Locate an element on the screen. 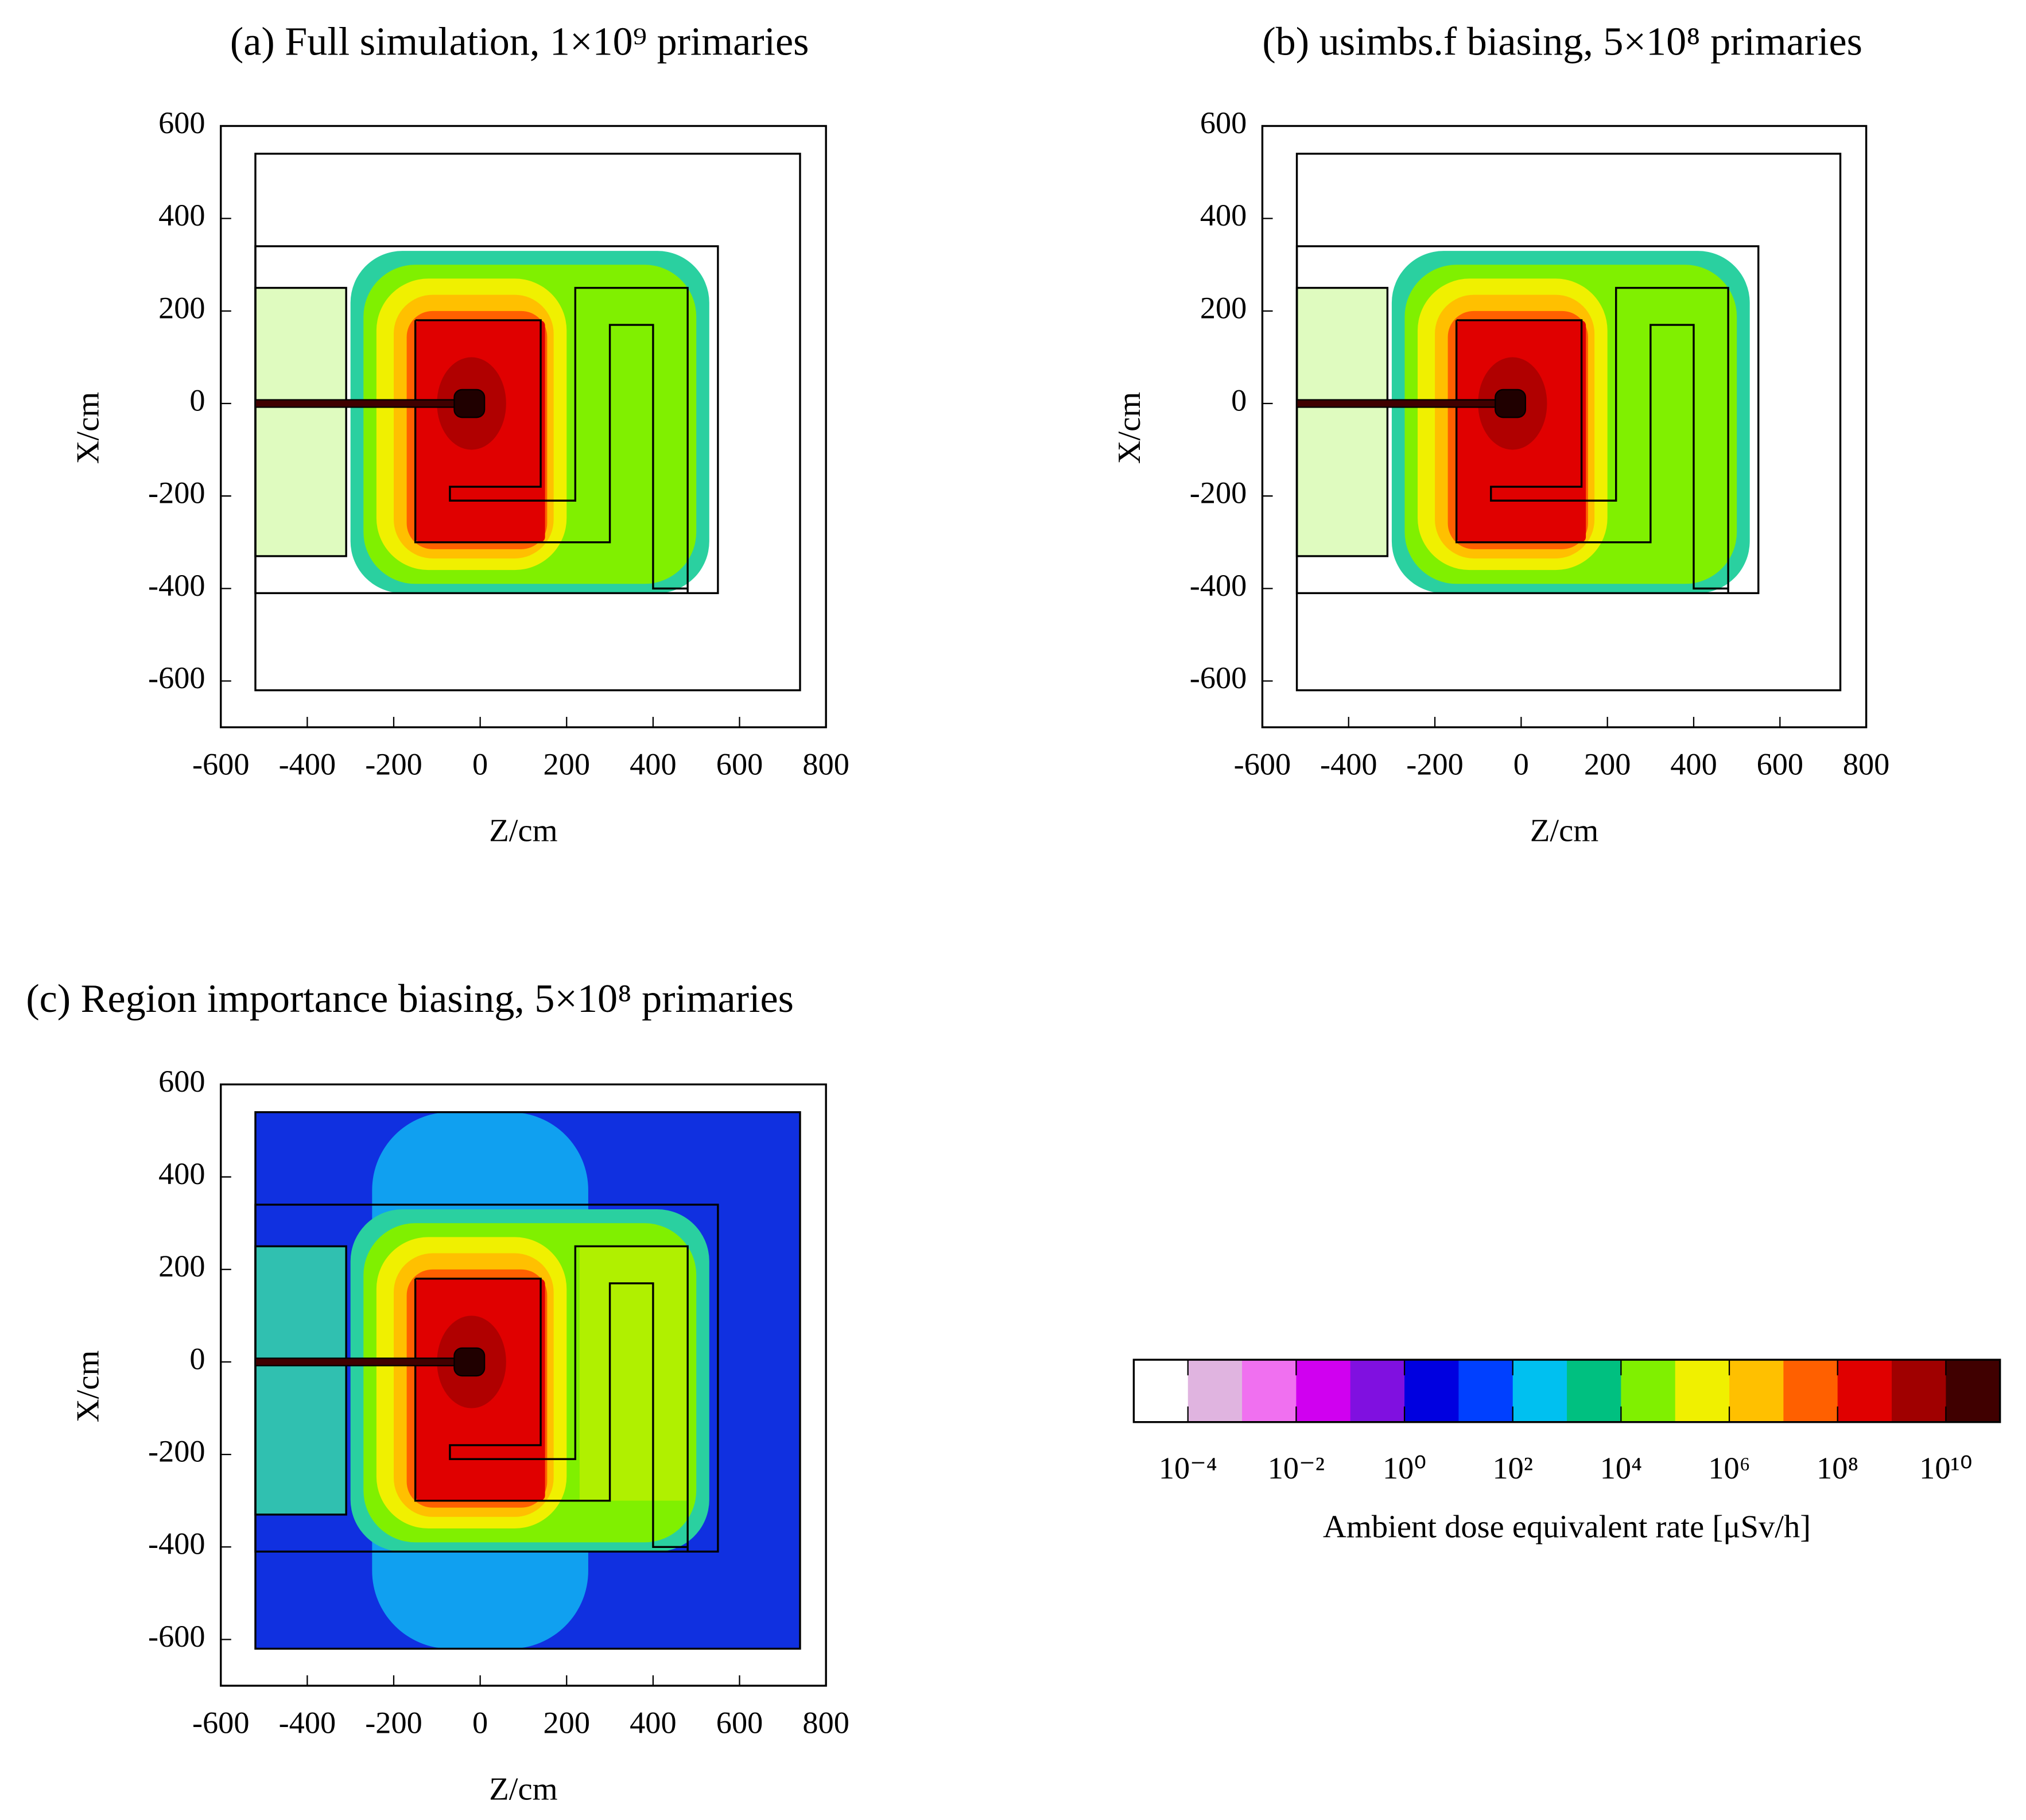  colorbar-tick-label: 10⁶ is located at coordinates (1729, 1468).